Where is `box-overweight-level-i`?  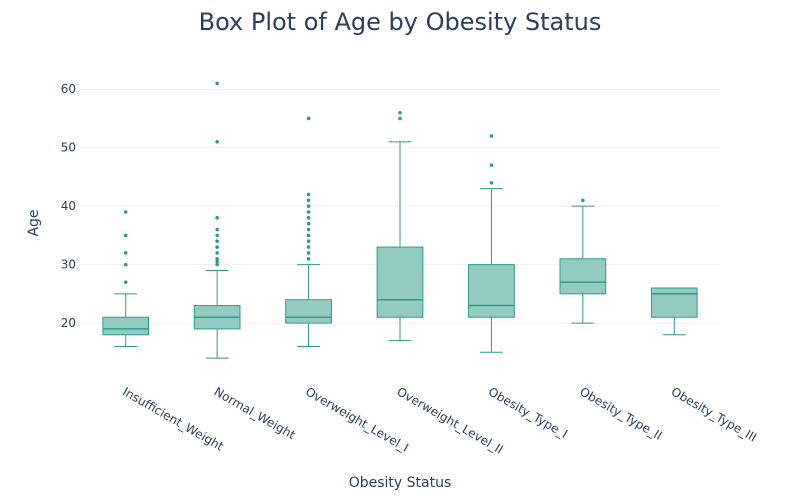
box-overweight-level-i is located at coordinates (308, 231).